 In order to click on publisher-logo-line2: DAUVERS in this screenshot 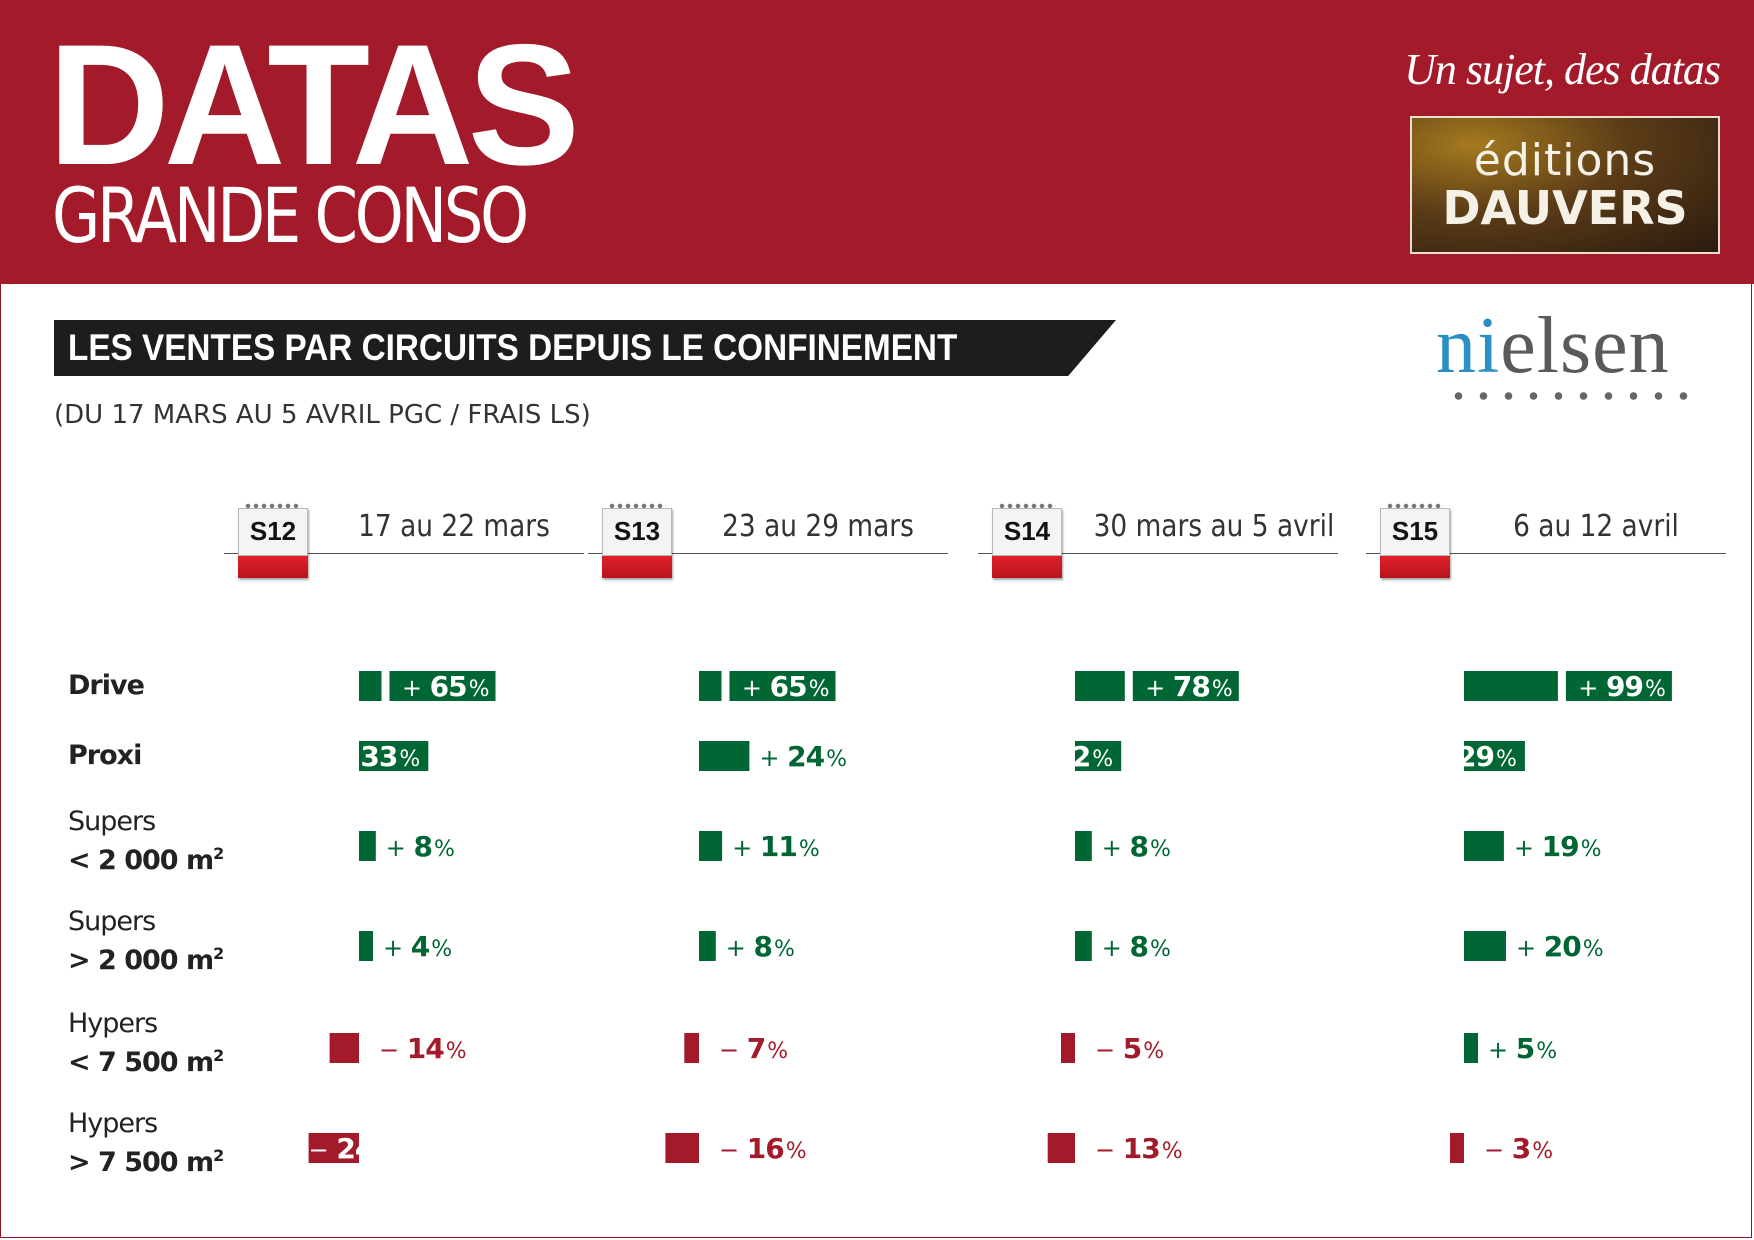, I will do `click(1565, 208)`.